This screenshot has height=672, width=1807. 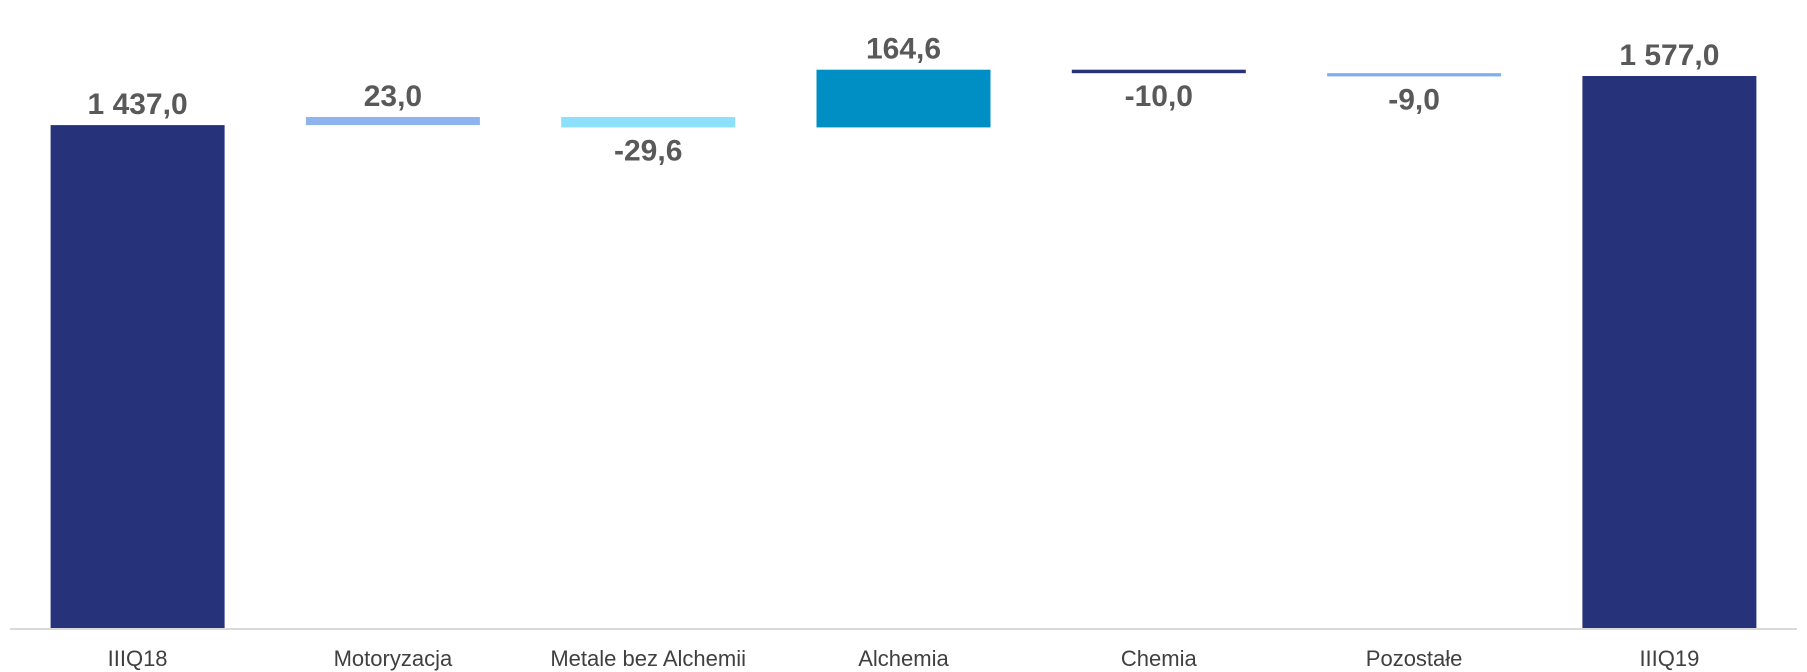 What do you see at coordinates (393, 658) in the screenshot?
I see `category-label-motoryzacja: Motoryzacja` at bounding box center [393, 658].